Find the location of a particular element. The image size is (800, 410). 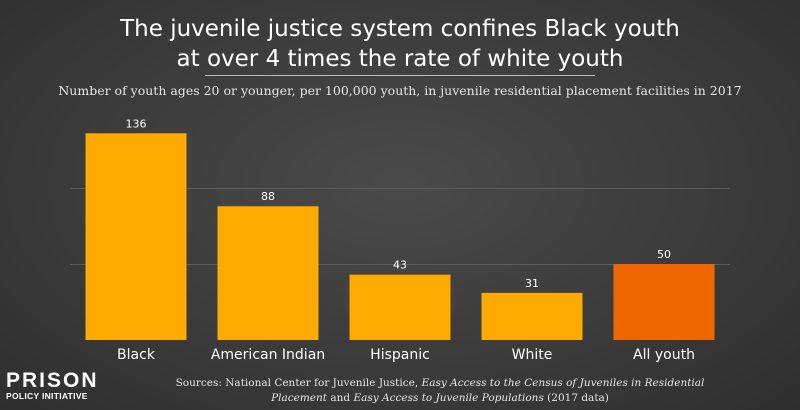

category-label: Black is located at coordinates (136, 355).